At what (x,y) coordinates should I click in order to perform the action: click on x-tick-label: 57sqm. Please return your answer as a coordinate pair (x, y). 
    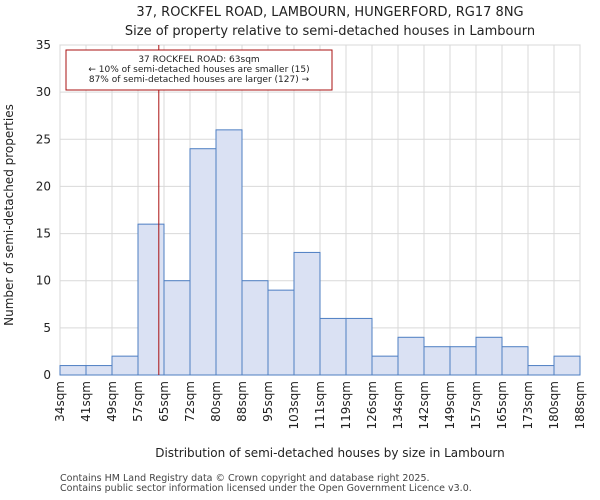
    Looking at the image, I should click on (138, 401).